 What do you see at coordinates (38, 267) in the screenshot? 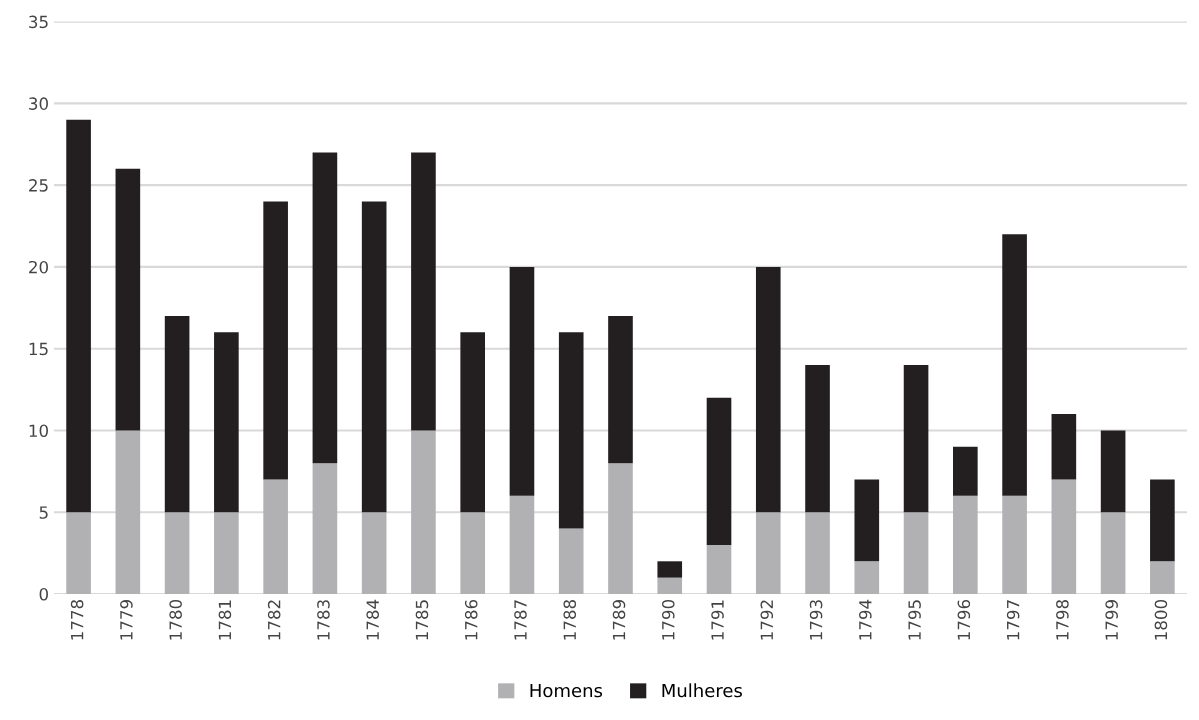
I see `y-tick-label: 20` at bounding box center [38, 267].